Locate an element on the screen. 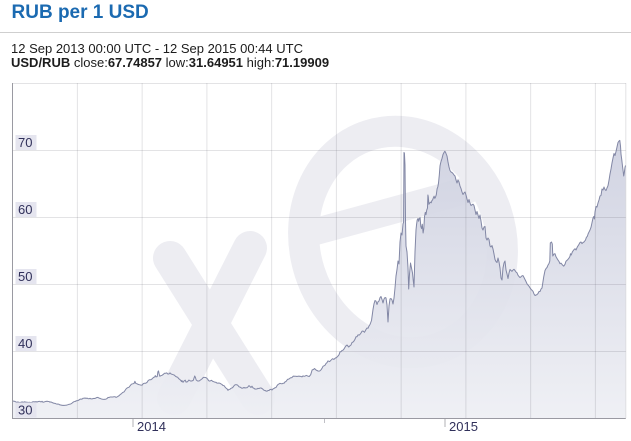 The image size is (631, 441). svg-text: 2015 is located at coordinates (463, 426).